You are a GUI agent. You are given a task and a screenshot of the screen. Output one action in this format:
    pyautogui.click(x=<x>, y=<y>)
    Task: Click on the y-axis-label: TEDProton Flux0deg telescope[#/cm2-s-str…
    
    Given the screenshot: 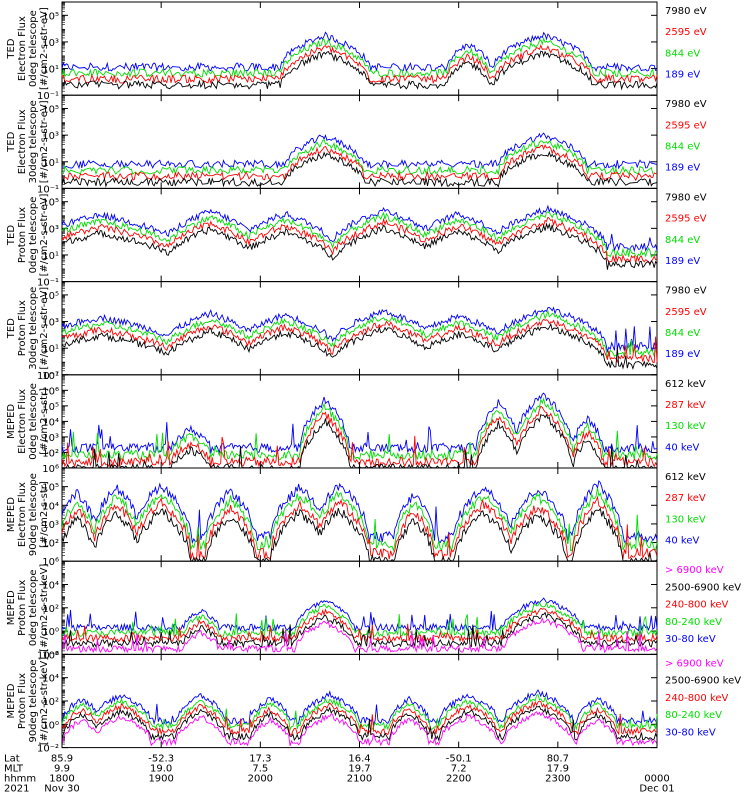 What is the action you would take?
    pyautogui.click(x=28, y=235)
    